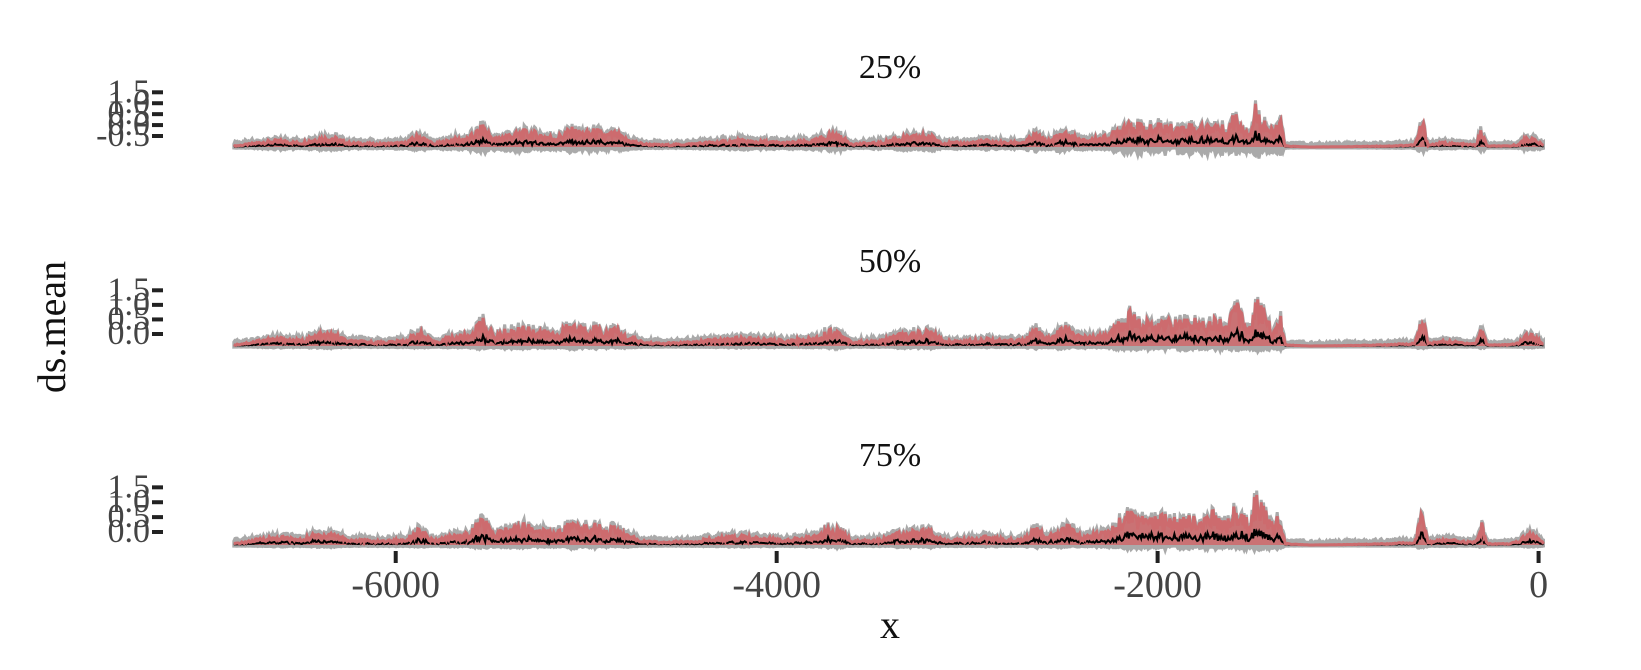  I want to click on panel-title: 75%, so click(890, 455).